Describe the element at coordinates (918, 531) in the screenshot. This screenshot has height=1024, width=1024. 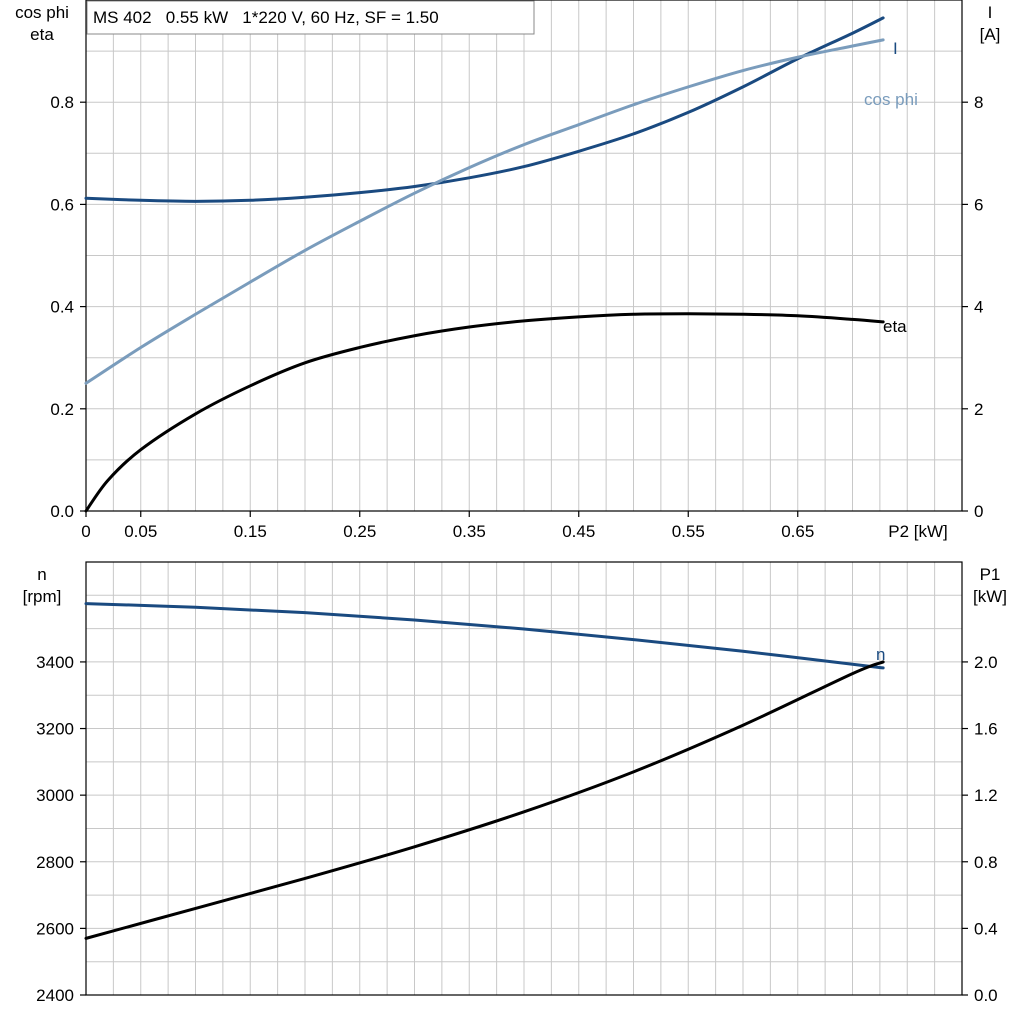
I see `x-axis-label: P2 [kW]` at that location.